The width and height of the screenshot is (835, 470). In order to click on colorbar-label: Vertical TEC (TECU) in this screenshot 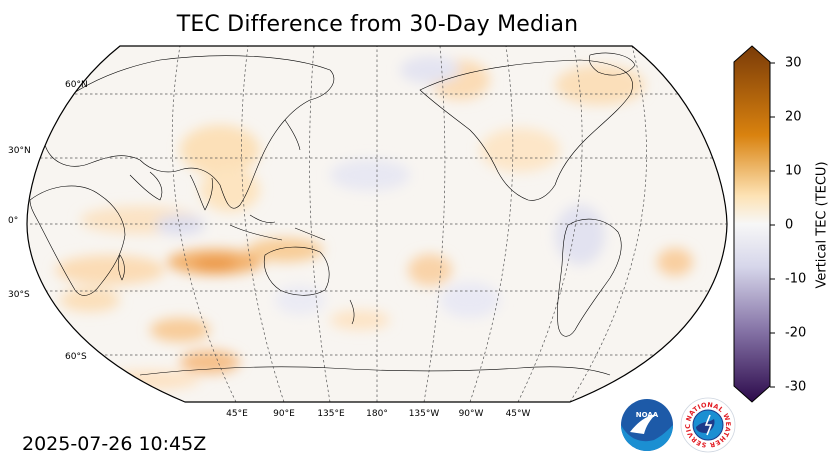, I will do `click(822, 225)`.